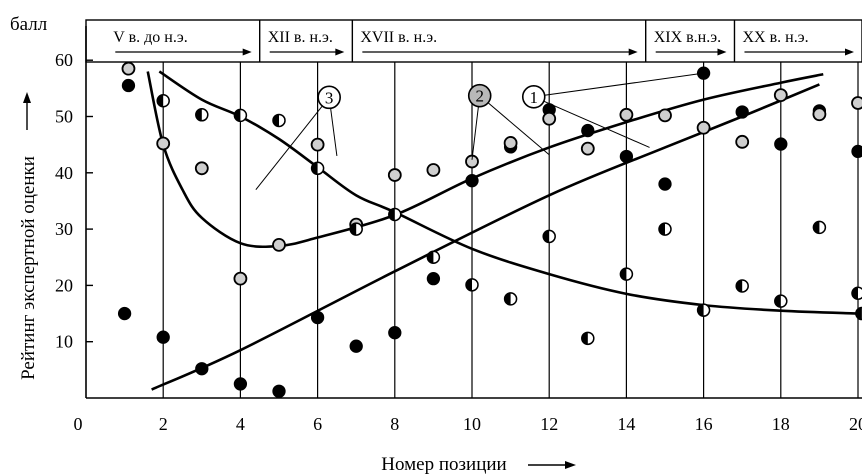 Image resolution: width=862 pixels, height=476 pixels. What do you see at coordinates (687, 37) in the screenshot?
I see `period-label: XIX в.н.э.` at bounding box center [687, 37].